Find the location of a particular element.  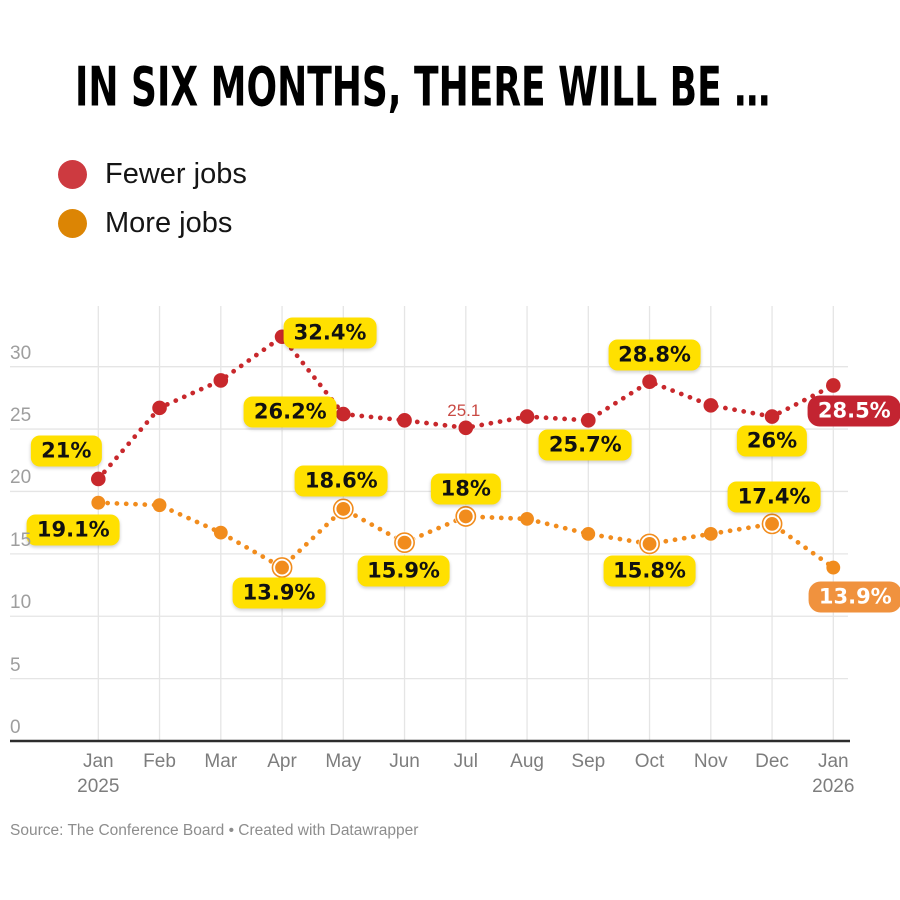

x-tick-label: Aug is located at coordinates (527, 761).